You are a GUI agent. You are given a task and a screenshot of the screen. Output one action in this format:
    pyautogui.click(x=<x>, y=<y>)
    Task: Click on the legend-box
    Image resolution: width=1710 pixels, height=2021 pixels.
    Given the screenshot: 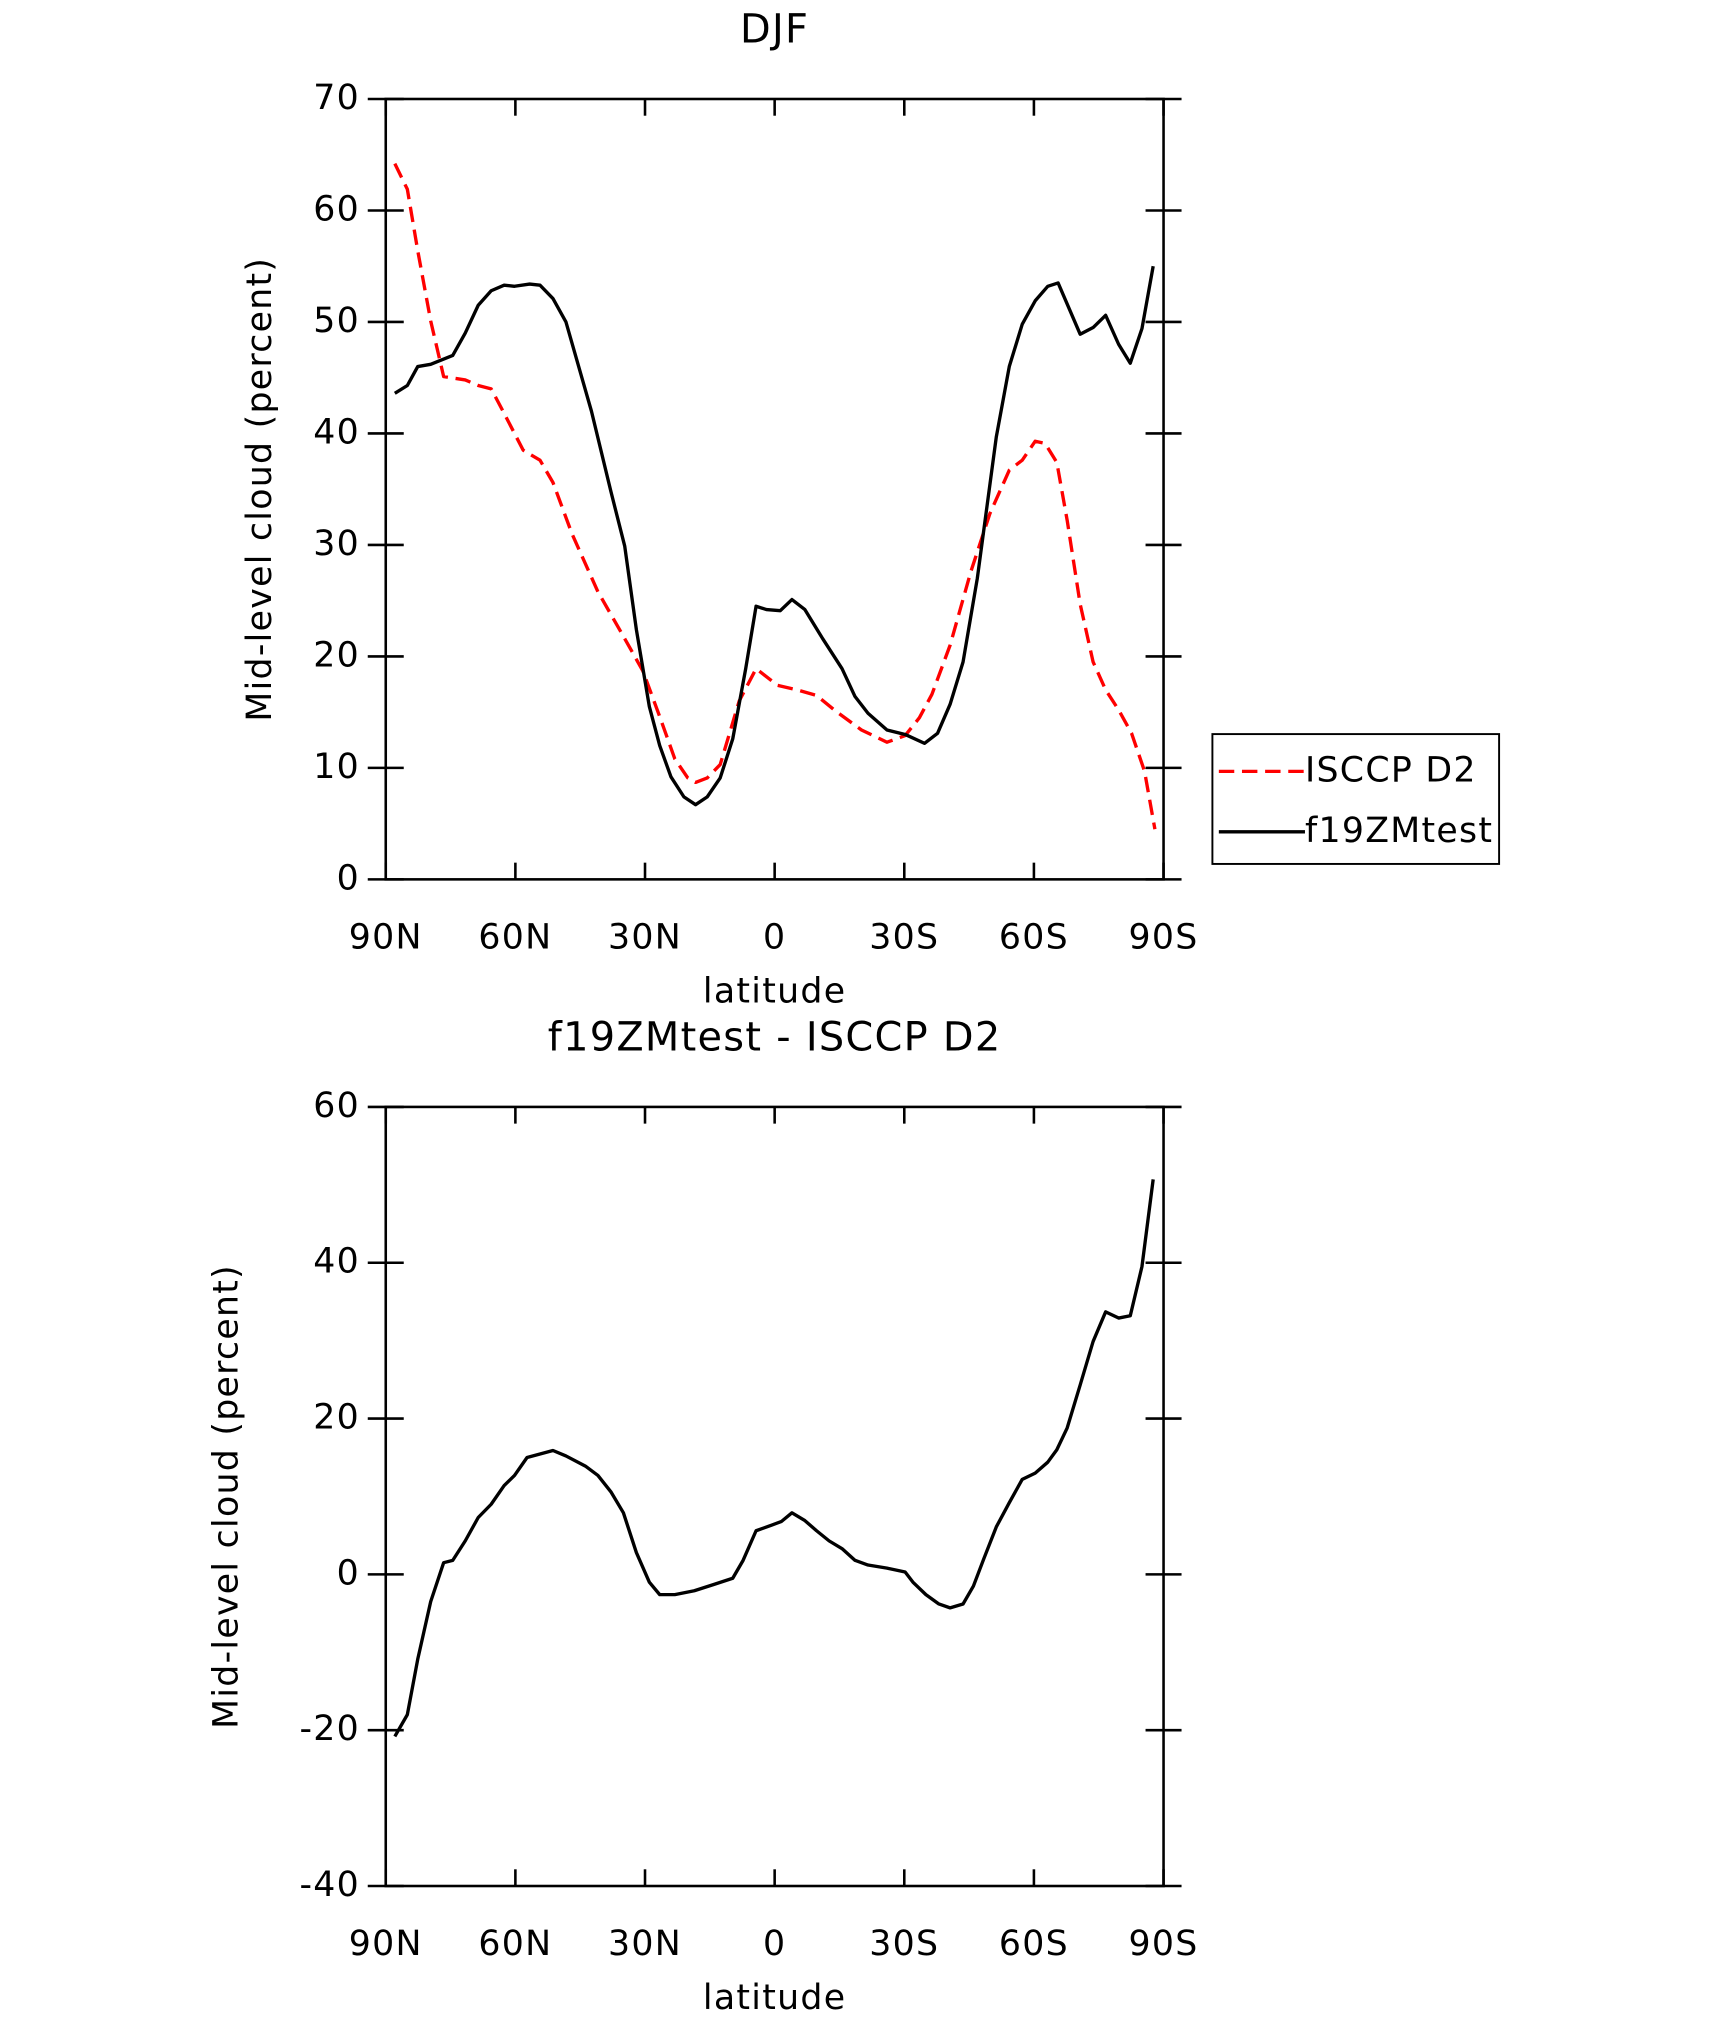 What is the action you would take?
    pyautogui.click(x=1356, y=799)
    